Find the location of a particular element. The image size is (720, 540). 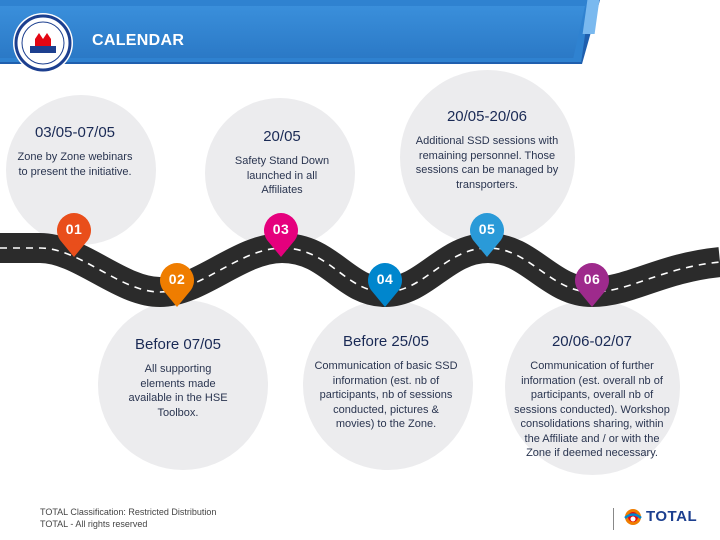

pin-04-number: 04 is located at coordinates (385, 279).